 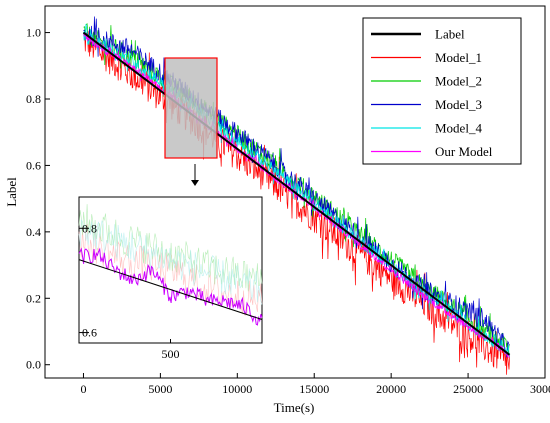 I want to click on legend-box, so click(x=442, y=91).